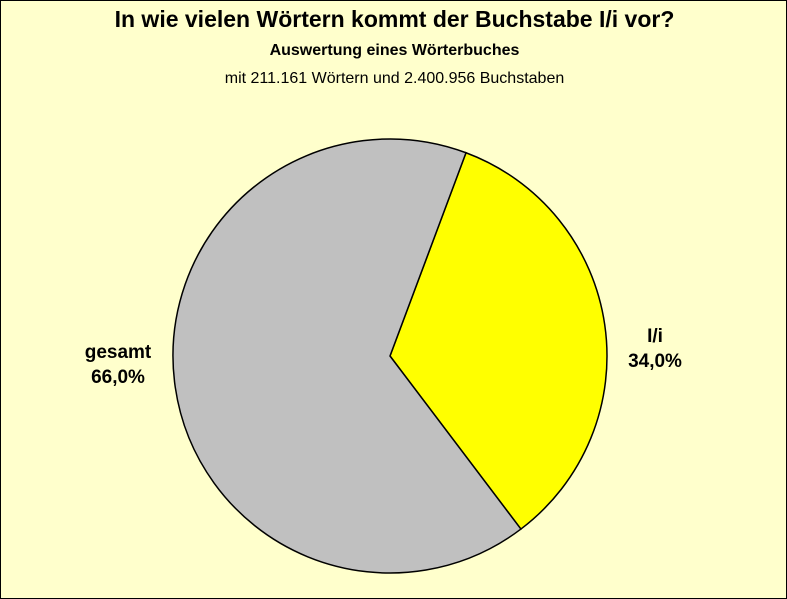  Describe the element at coordinates (118, 352) in the screenshot. I see `slice-name-label: gesamt` at that location.